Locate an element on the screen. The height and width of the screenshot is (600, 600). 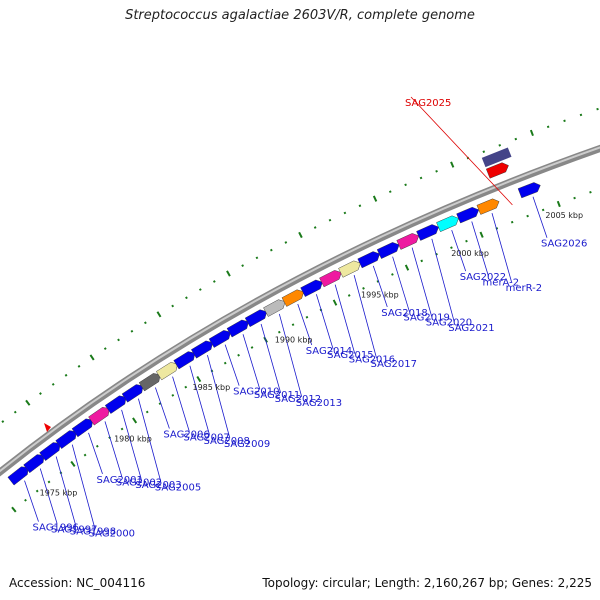
gene-label-SAG2007: SAG2007 is located at coordinates (206, 438).